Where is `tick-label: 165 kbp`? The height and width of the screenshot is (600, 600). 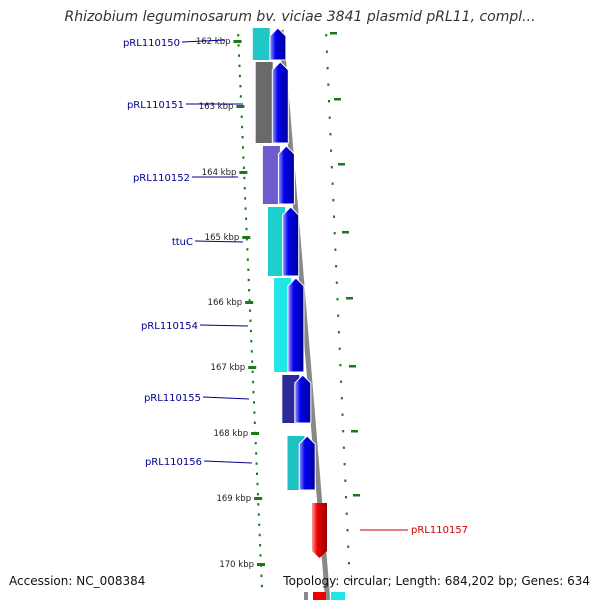 tick-label: 165 kbp is located at coordinates (222, 238).